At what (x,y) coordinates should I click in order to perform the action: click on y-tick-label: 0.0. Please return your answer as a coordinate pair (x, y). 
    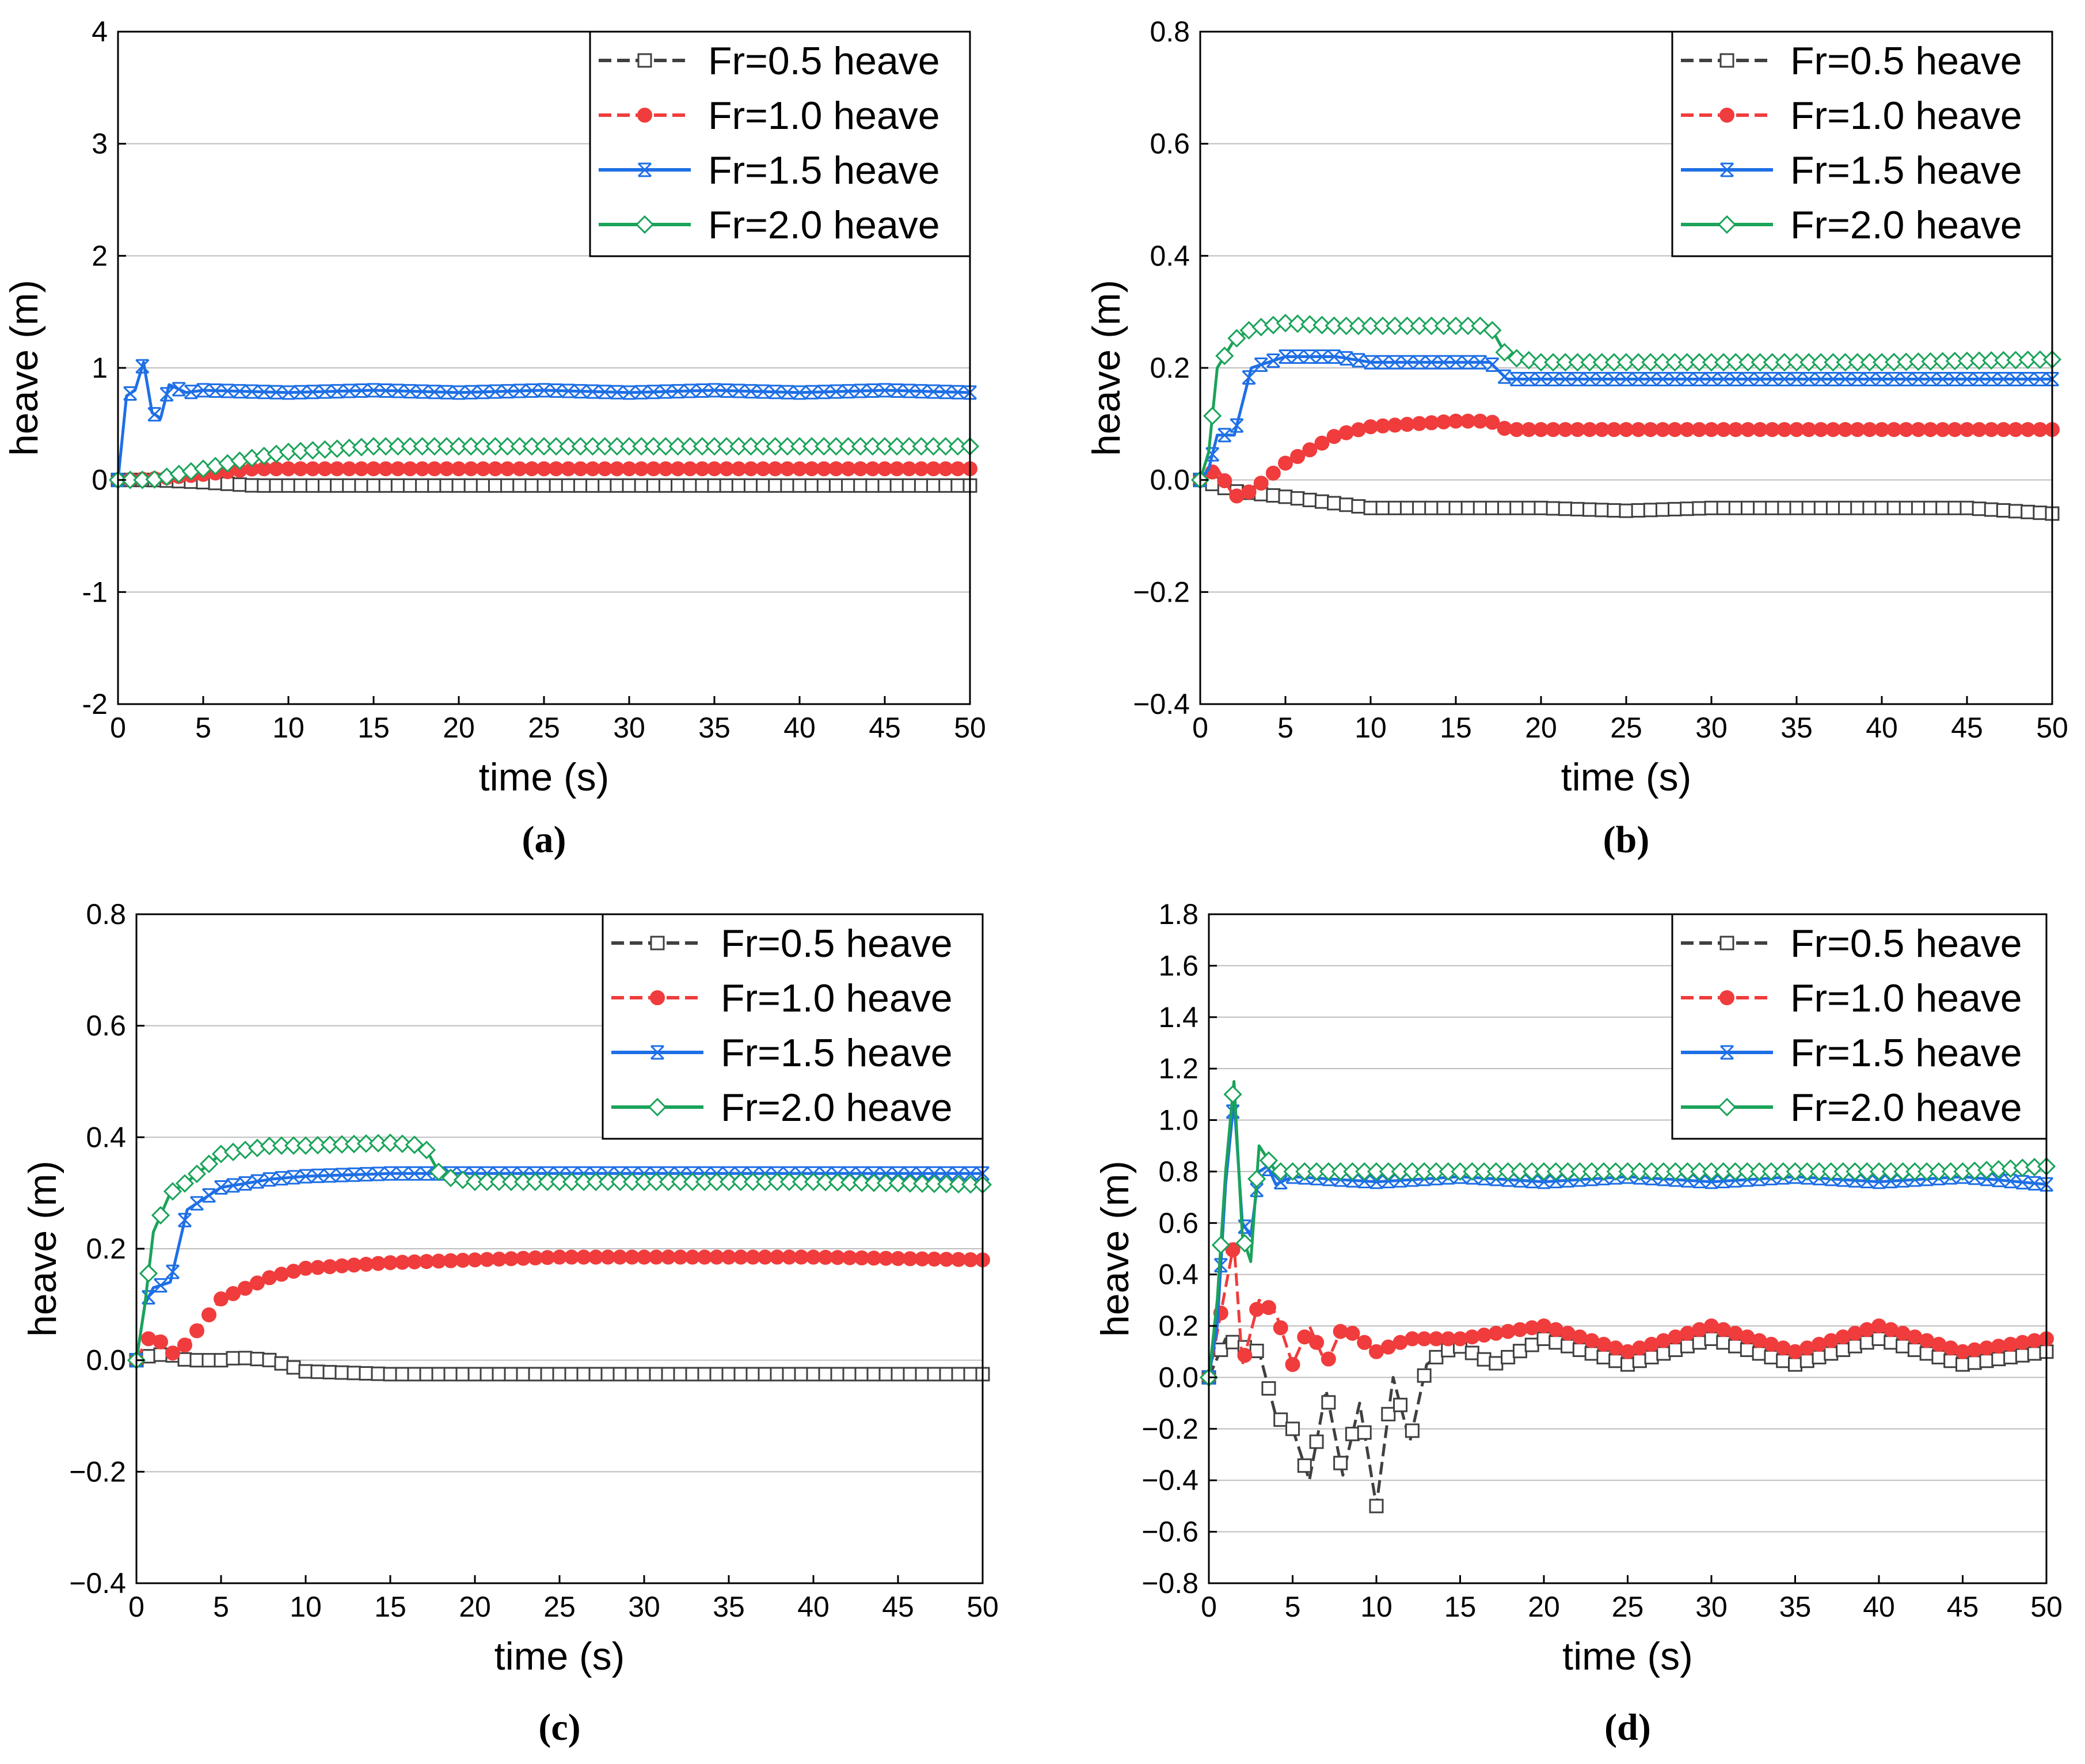
    Looking at the image, I should click on (1170, 480).